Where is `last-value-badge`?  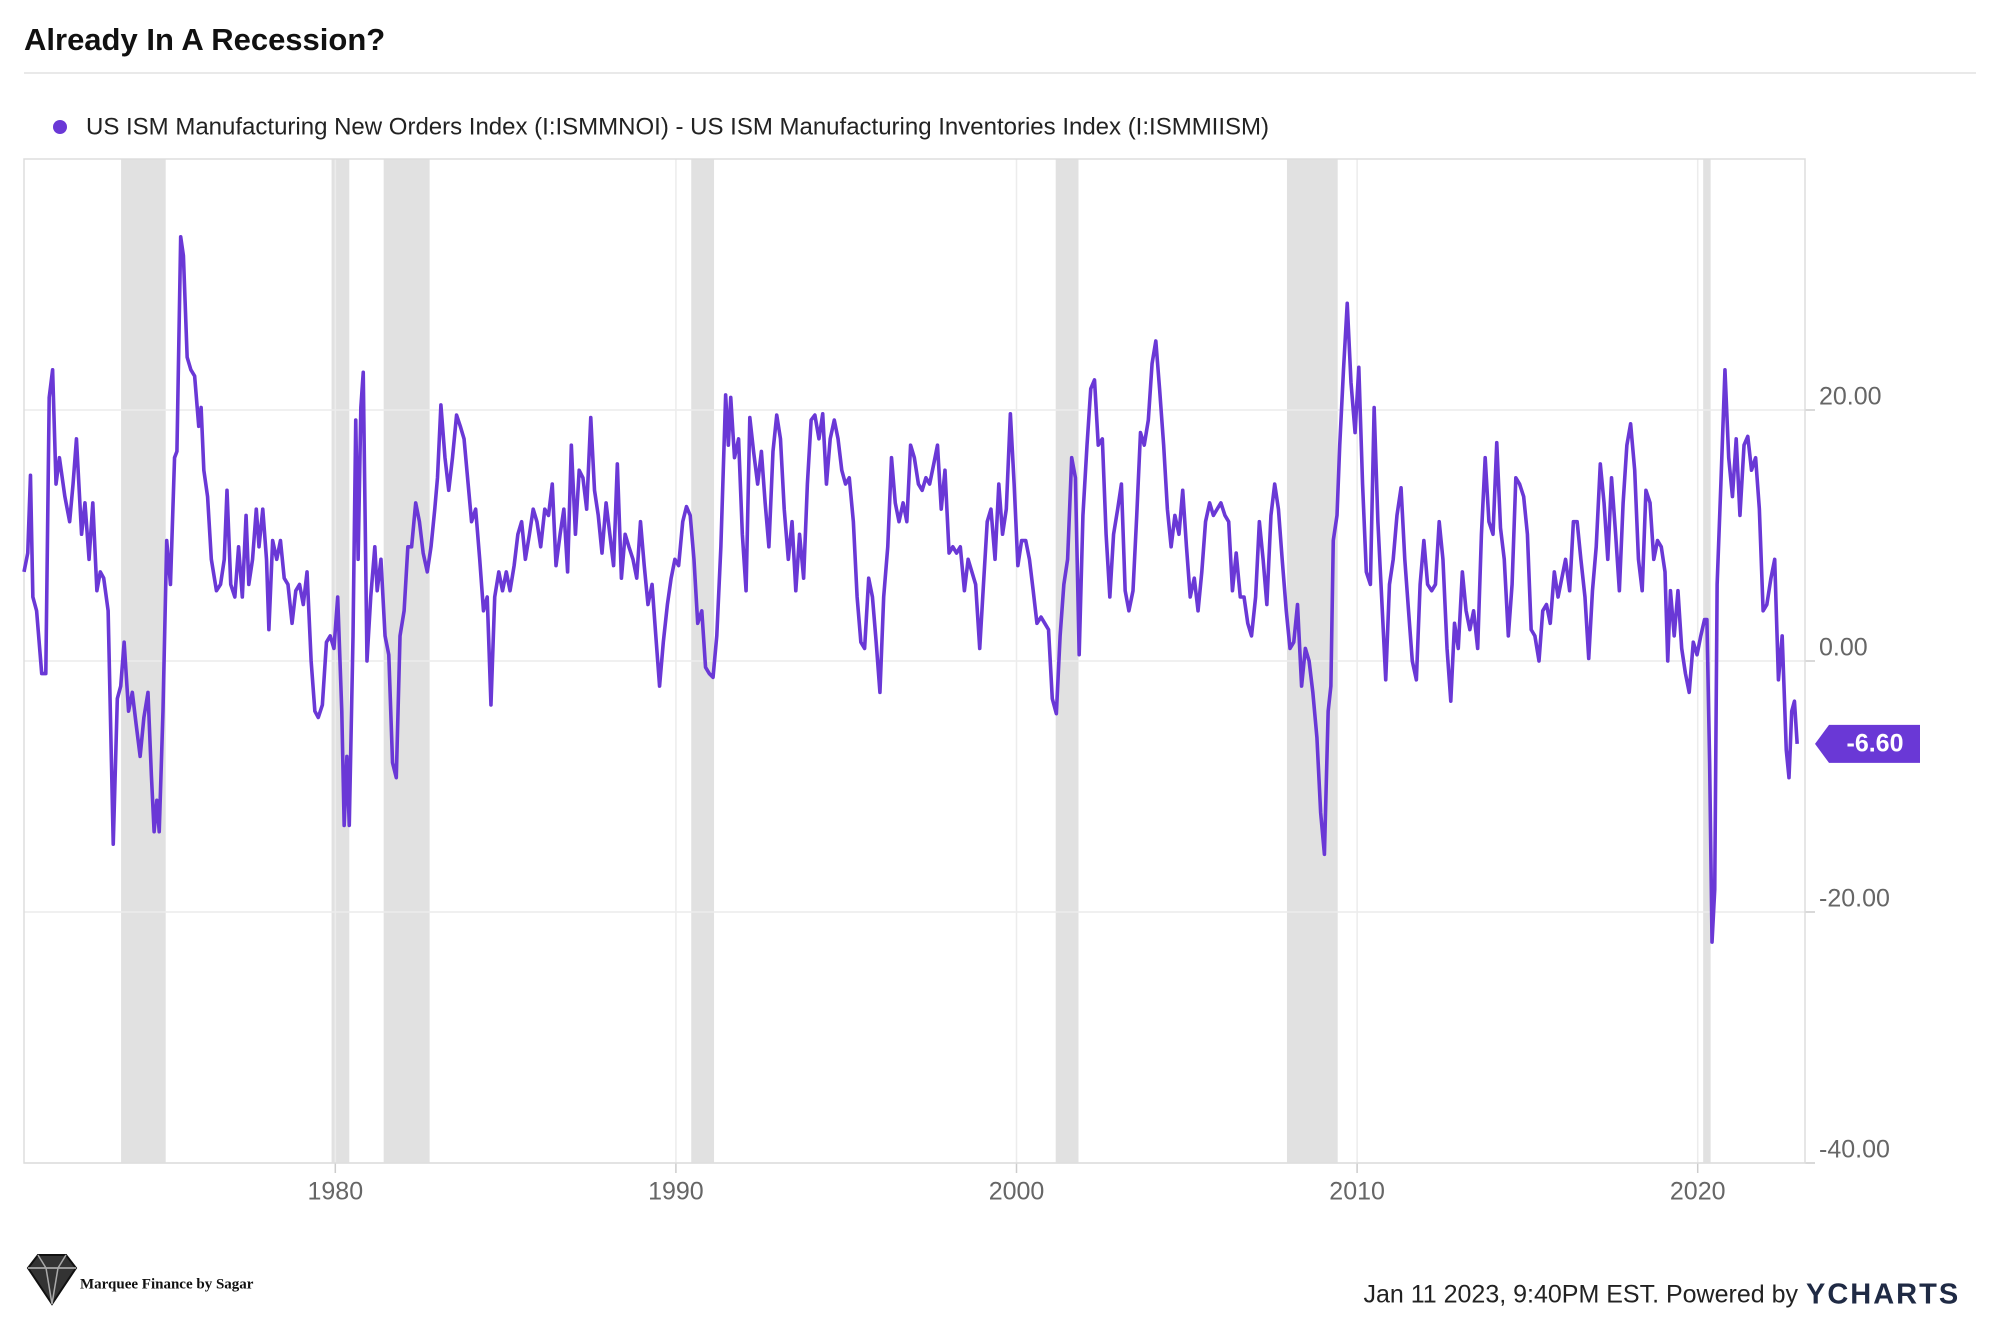
last-value-badge is located at coordinates (1867, 743).